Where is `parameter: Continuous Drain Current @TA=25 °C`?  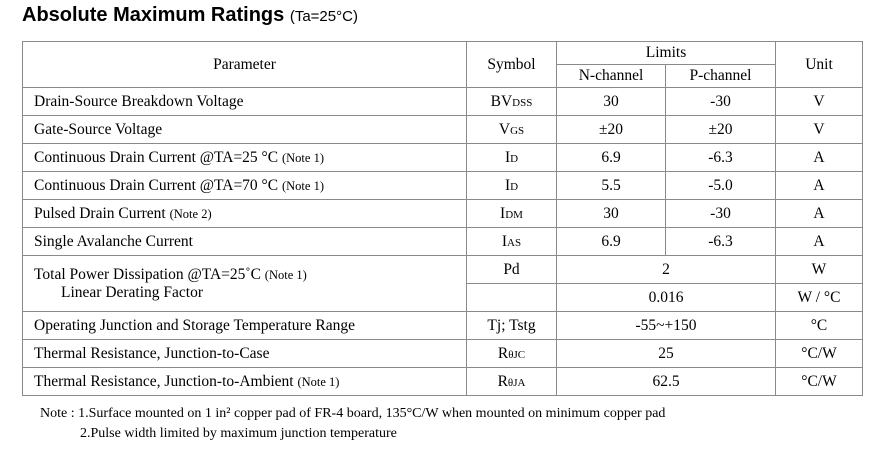 parameter: Continuous Drain Current @TA=25 °C is located at coordinates (156, 157).